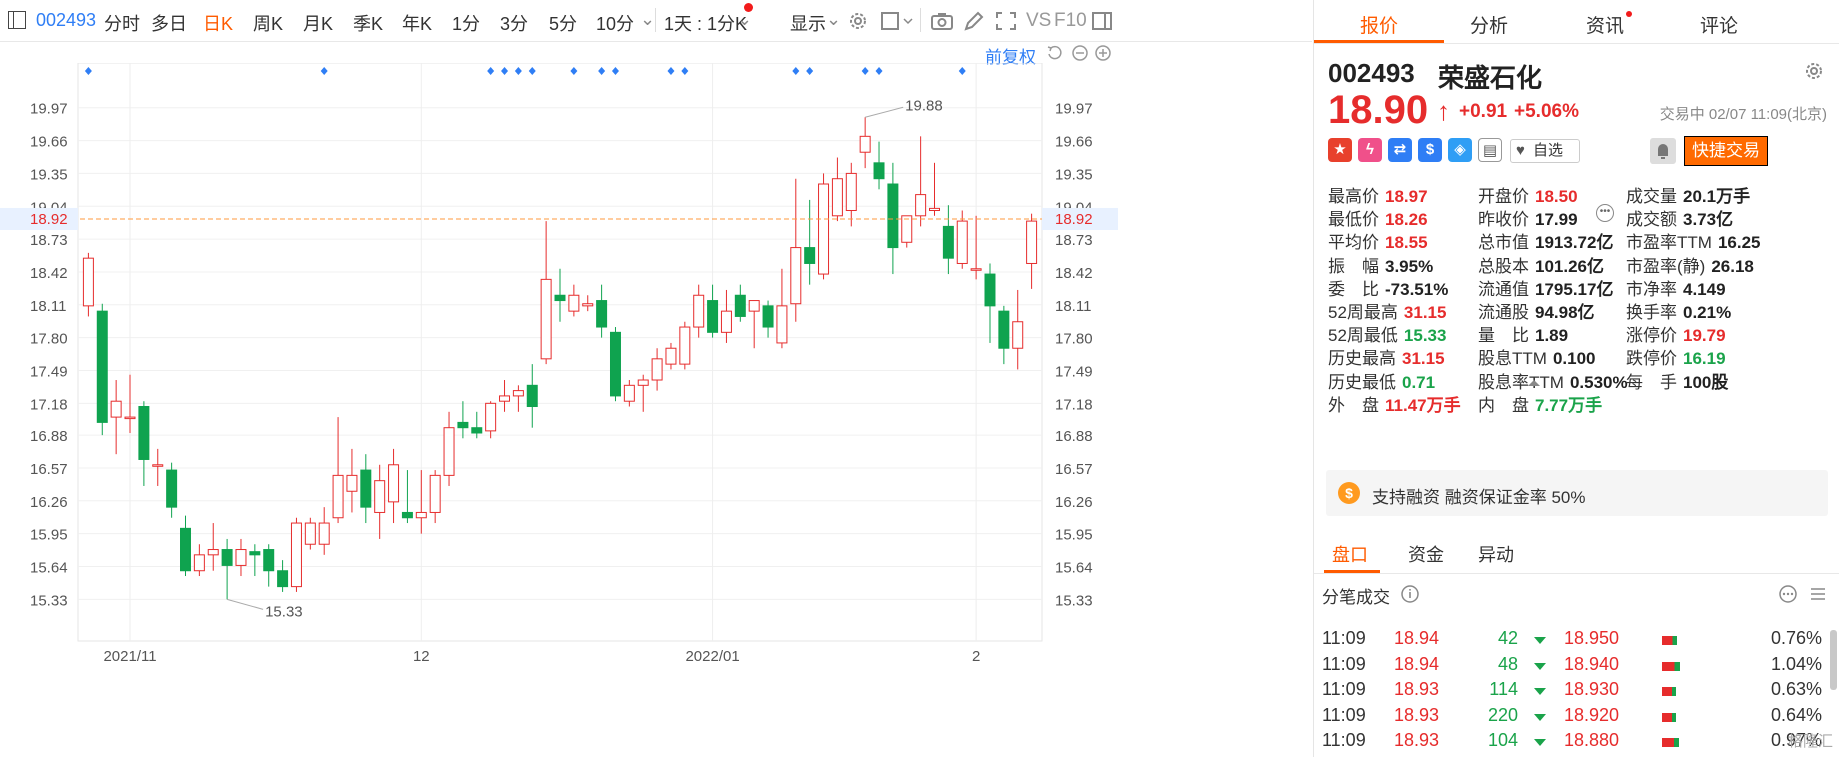 This screenshot has width=1839, height=757. I want to click on stat-label: 成交量, so click(1651, 196).